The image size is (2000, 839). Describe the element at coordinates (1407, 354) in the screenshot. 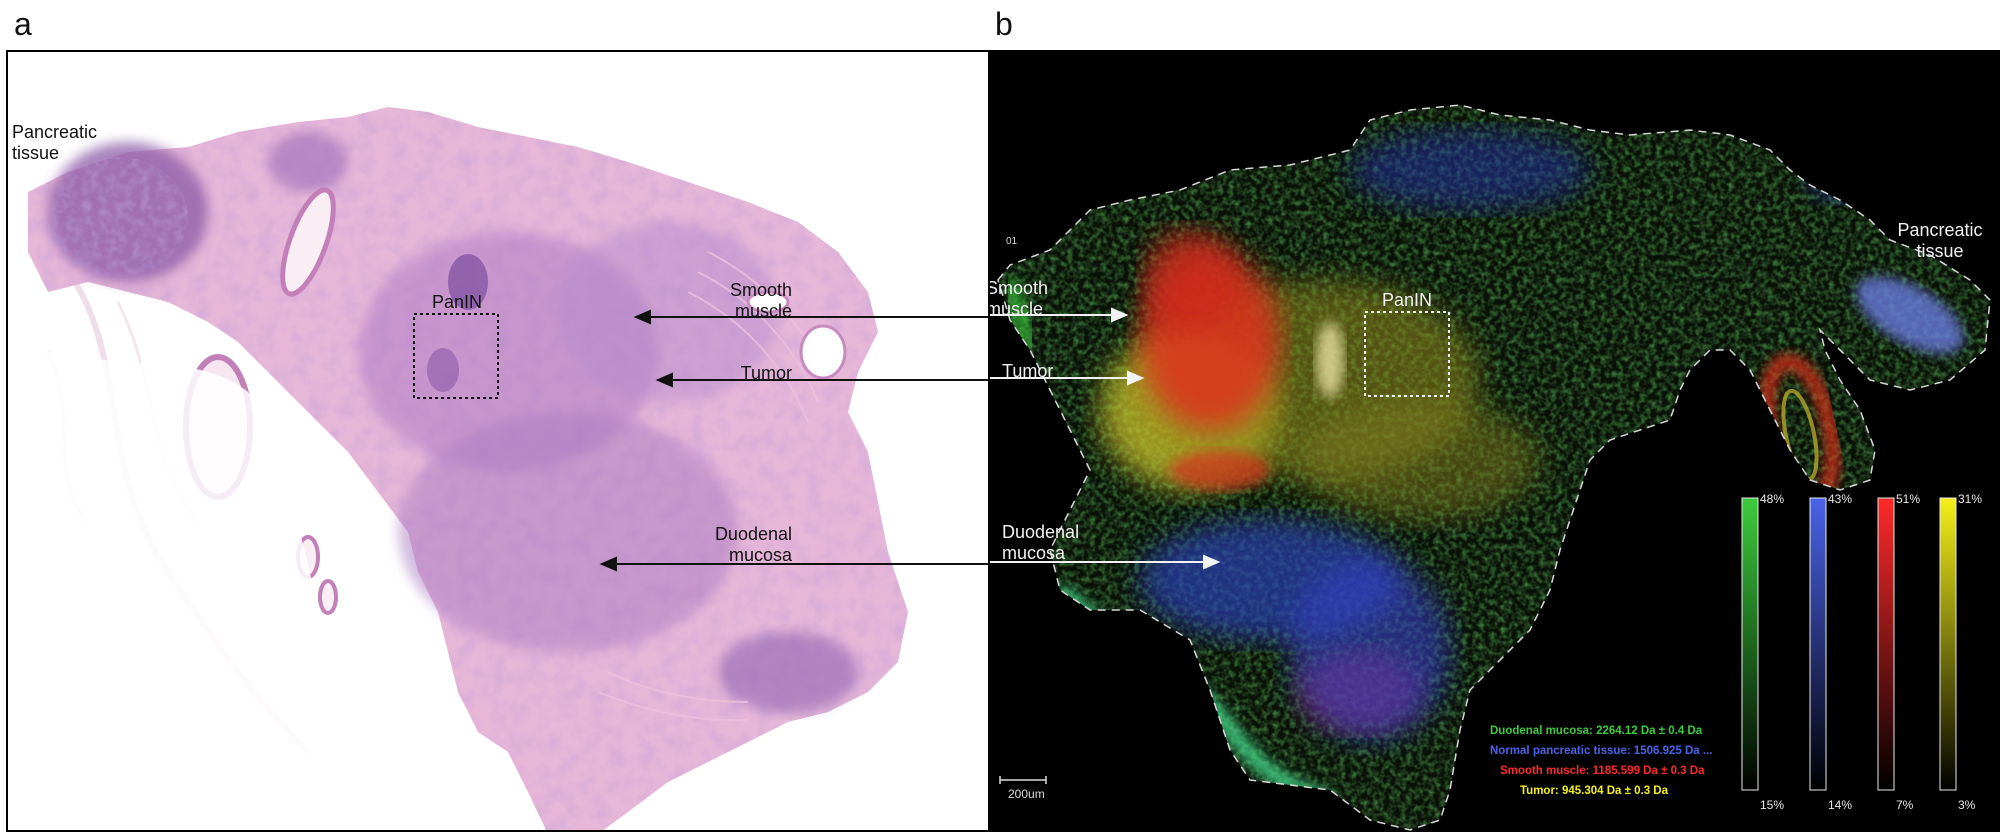

I see `panin-box-b` at that location.